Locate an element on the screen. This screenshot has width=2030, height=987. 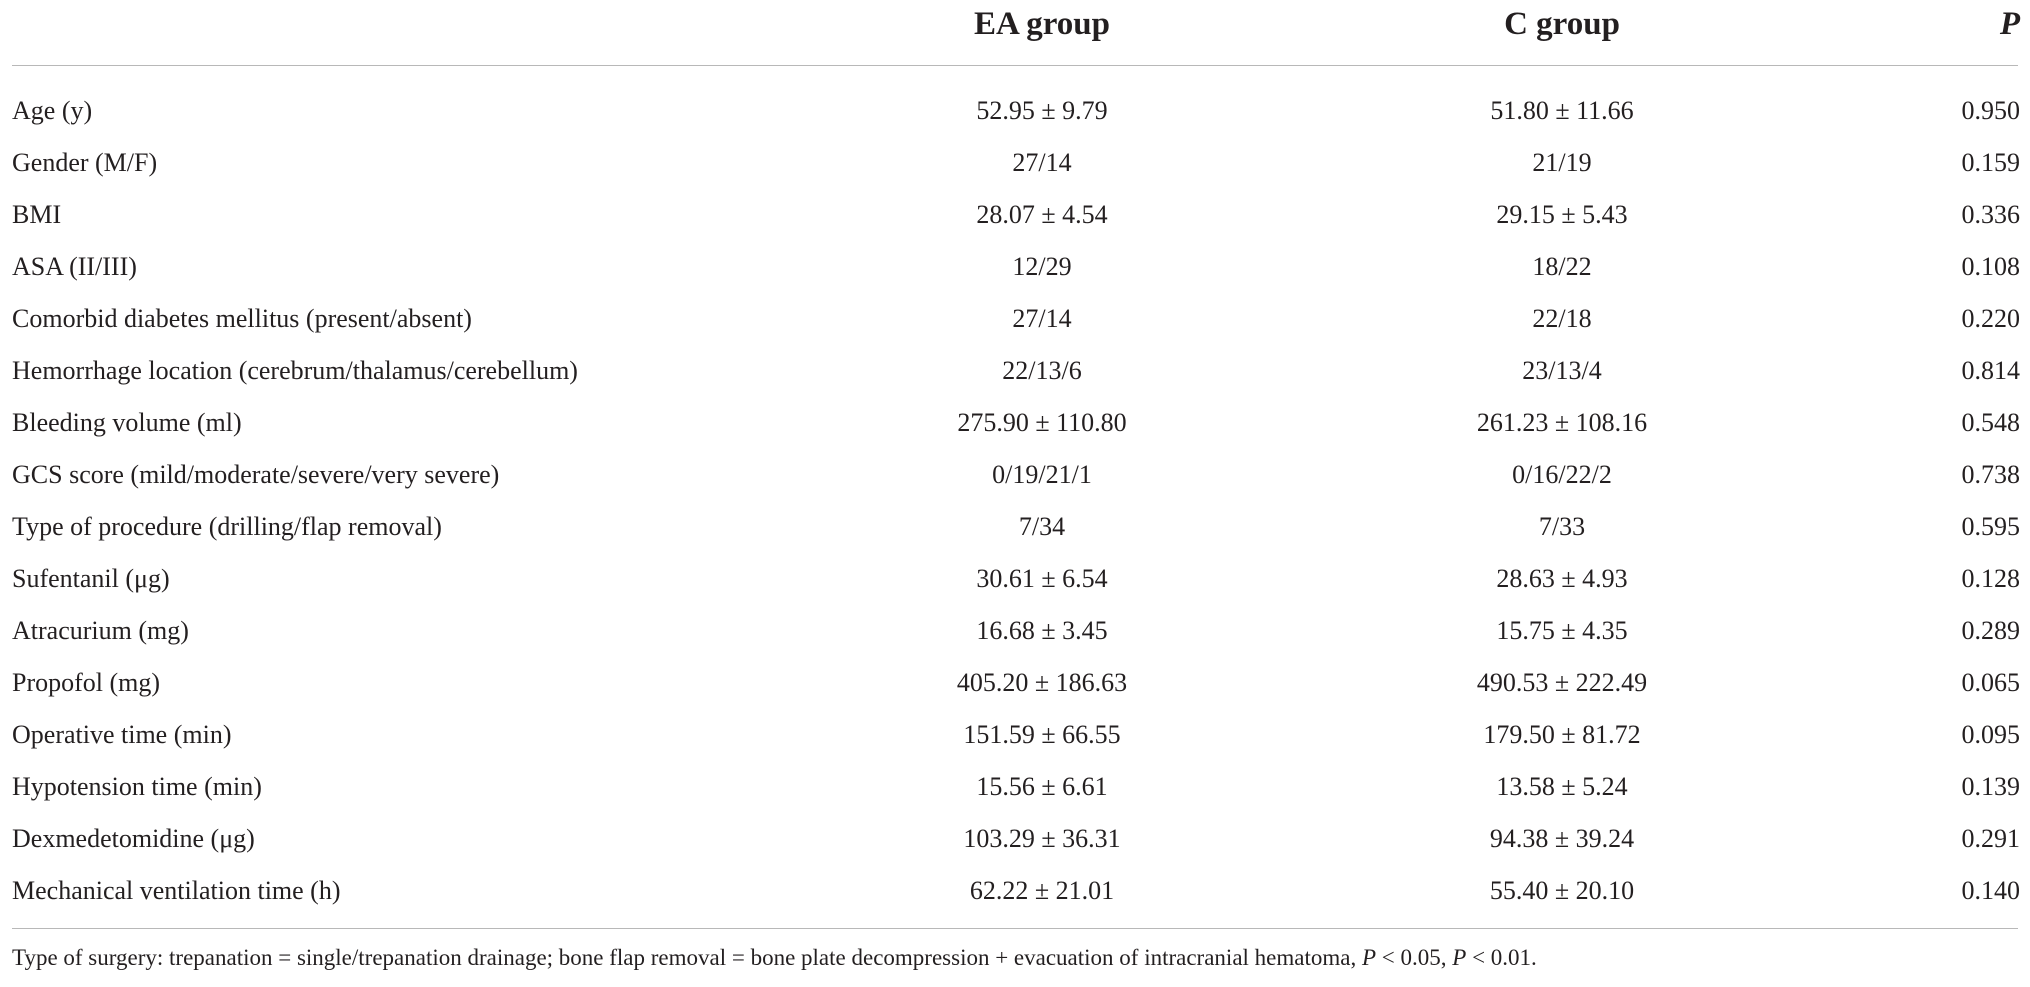
footnote-threshold-1: < 0.05, is located at coordinates (1414, 957).